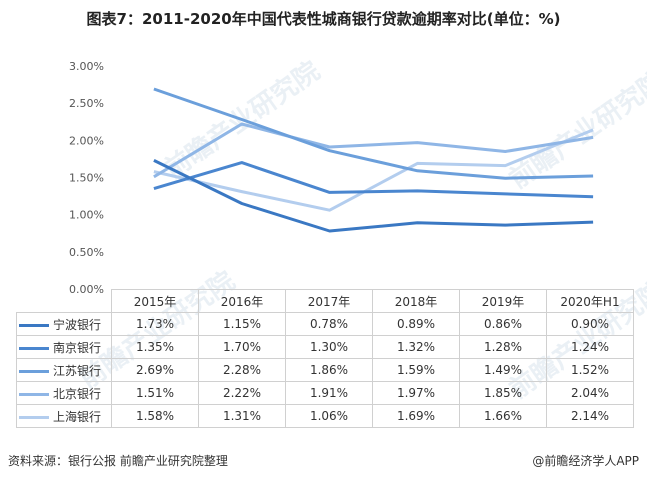  What do you see at coordinates (590, 393) in the screenshot?
I see `data-label: 2.04%` at bounding box center [590, 393].